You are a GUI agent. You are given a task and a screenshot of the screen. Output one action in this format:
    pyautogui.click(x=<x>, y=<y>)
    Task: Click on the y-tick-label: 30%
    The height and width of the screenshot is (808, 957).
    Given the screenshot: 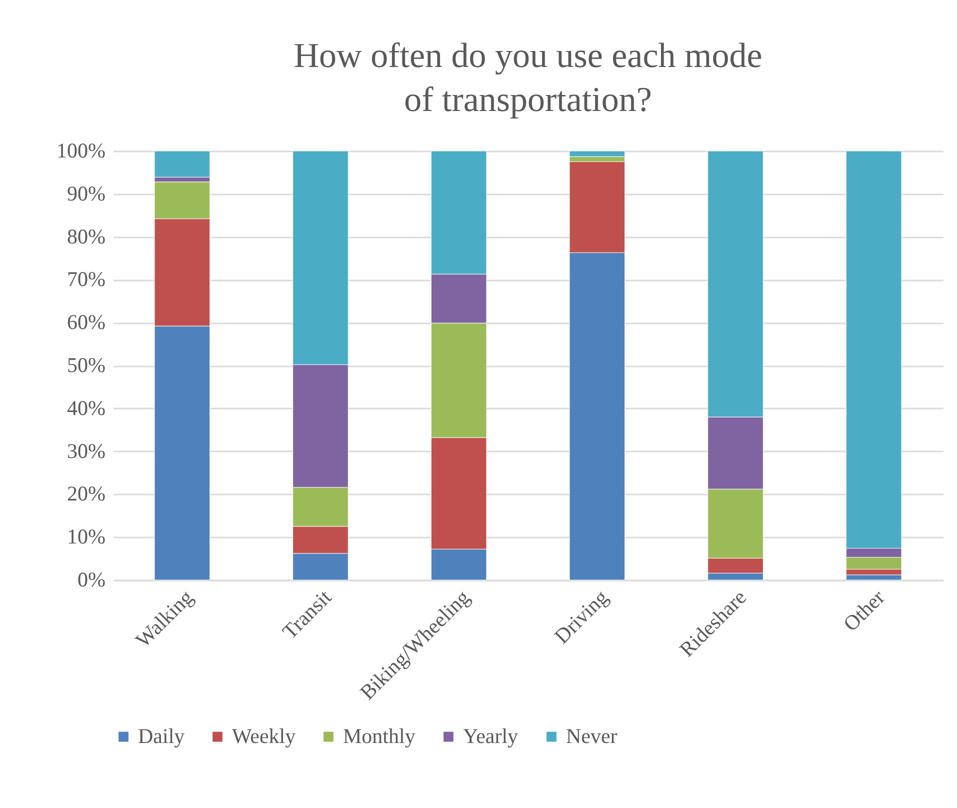 What is the action you would take?
    pyautogui.click(x=86, y=450)
    